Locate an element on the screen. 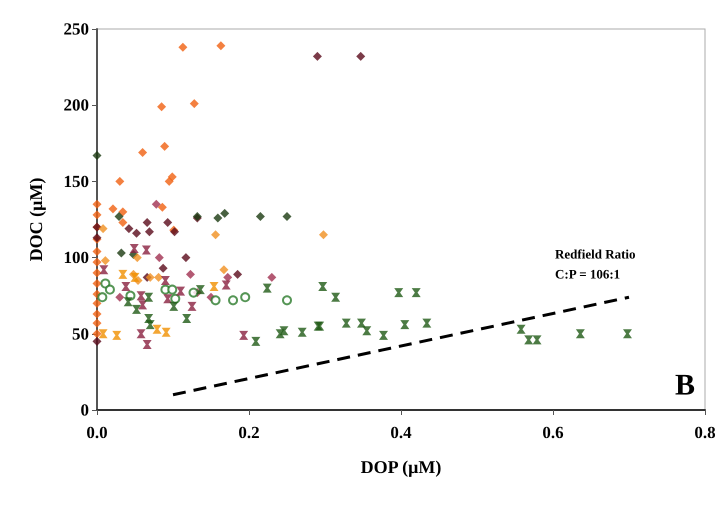 The width and height of the screenshot is (728, 508). y-tick-label: 200 is located at coordinates (76, 105).